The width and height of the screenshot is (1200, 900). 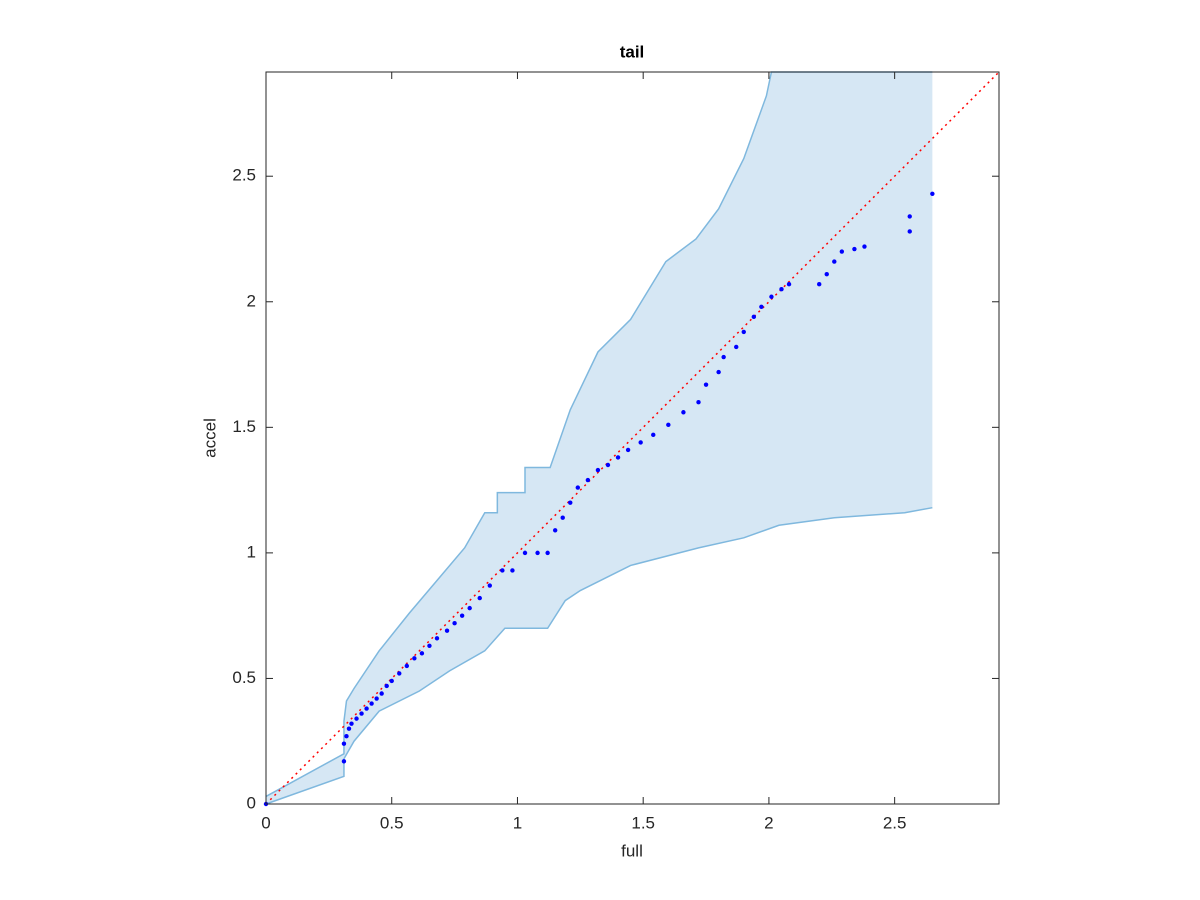 What do you see at coordinates (244, 426) in the screenshot?
I see `y-tick-label: 1.5` at bounding box center [244, 426].